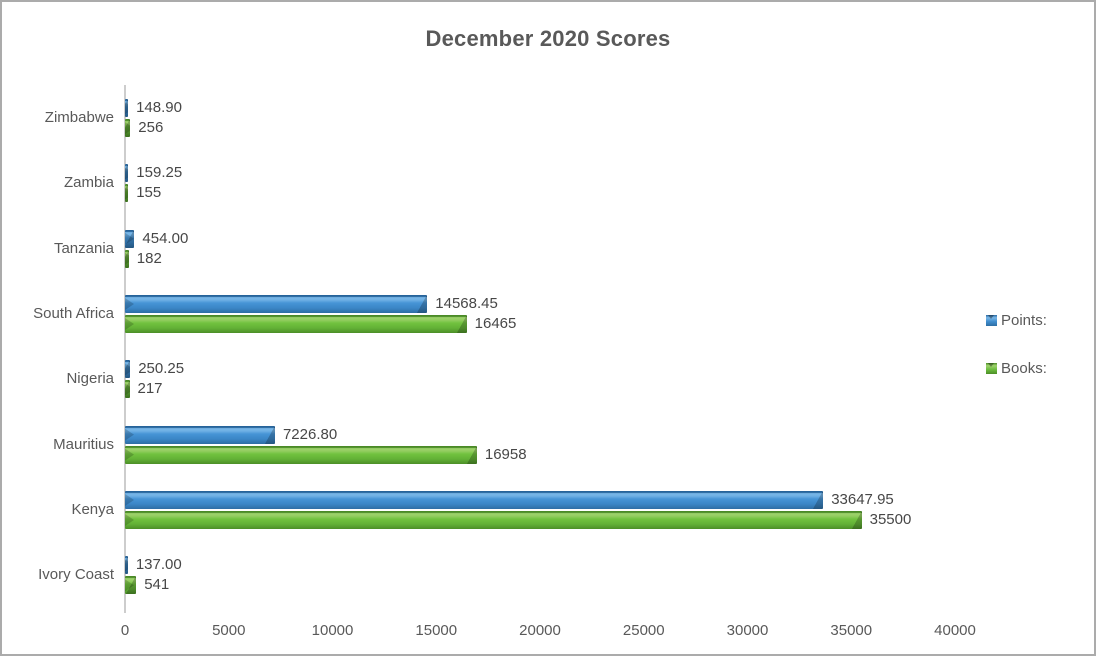 The height and width of the screenshot is (656, 1096). Describe the element at coordinates (890, 519) in the screenshot. I see `books-value-label: 35500` at that location.